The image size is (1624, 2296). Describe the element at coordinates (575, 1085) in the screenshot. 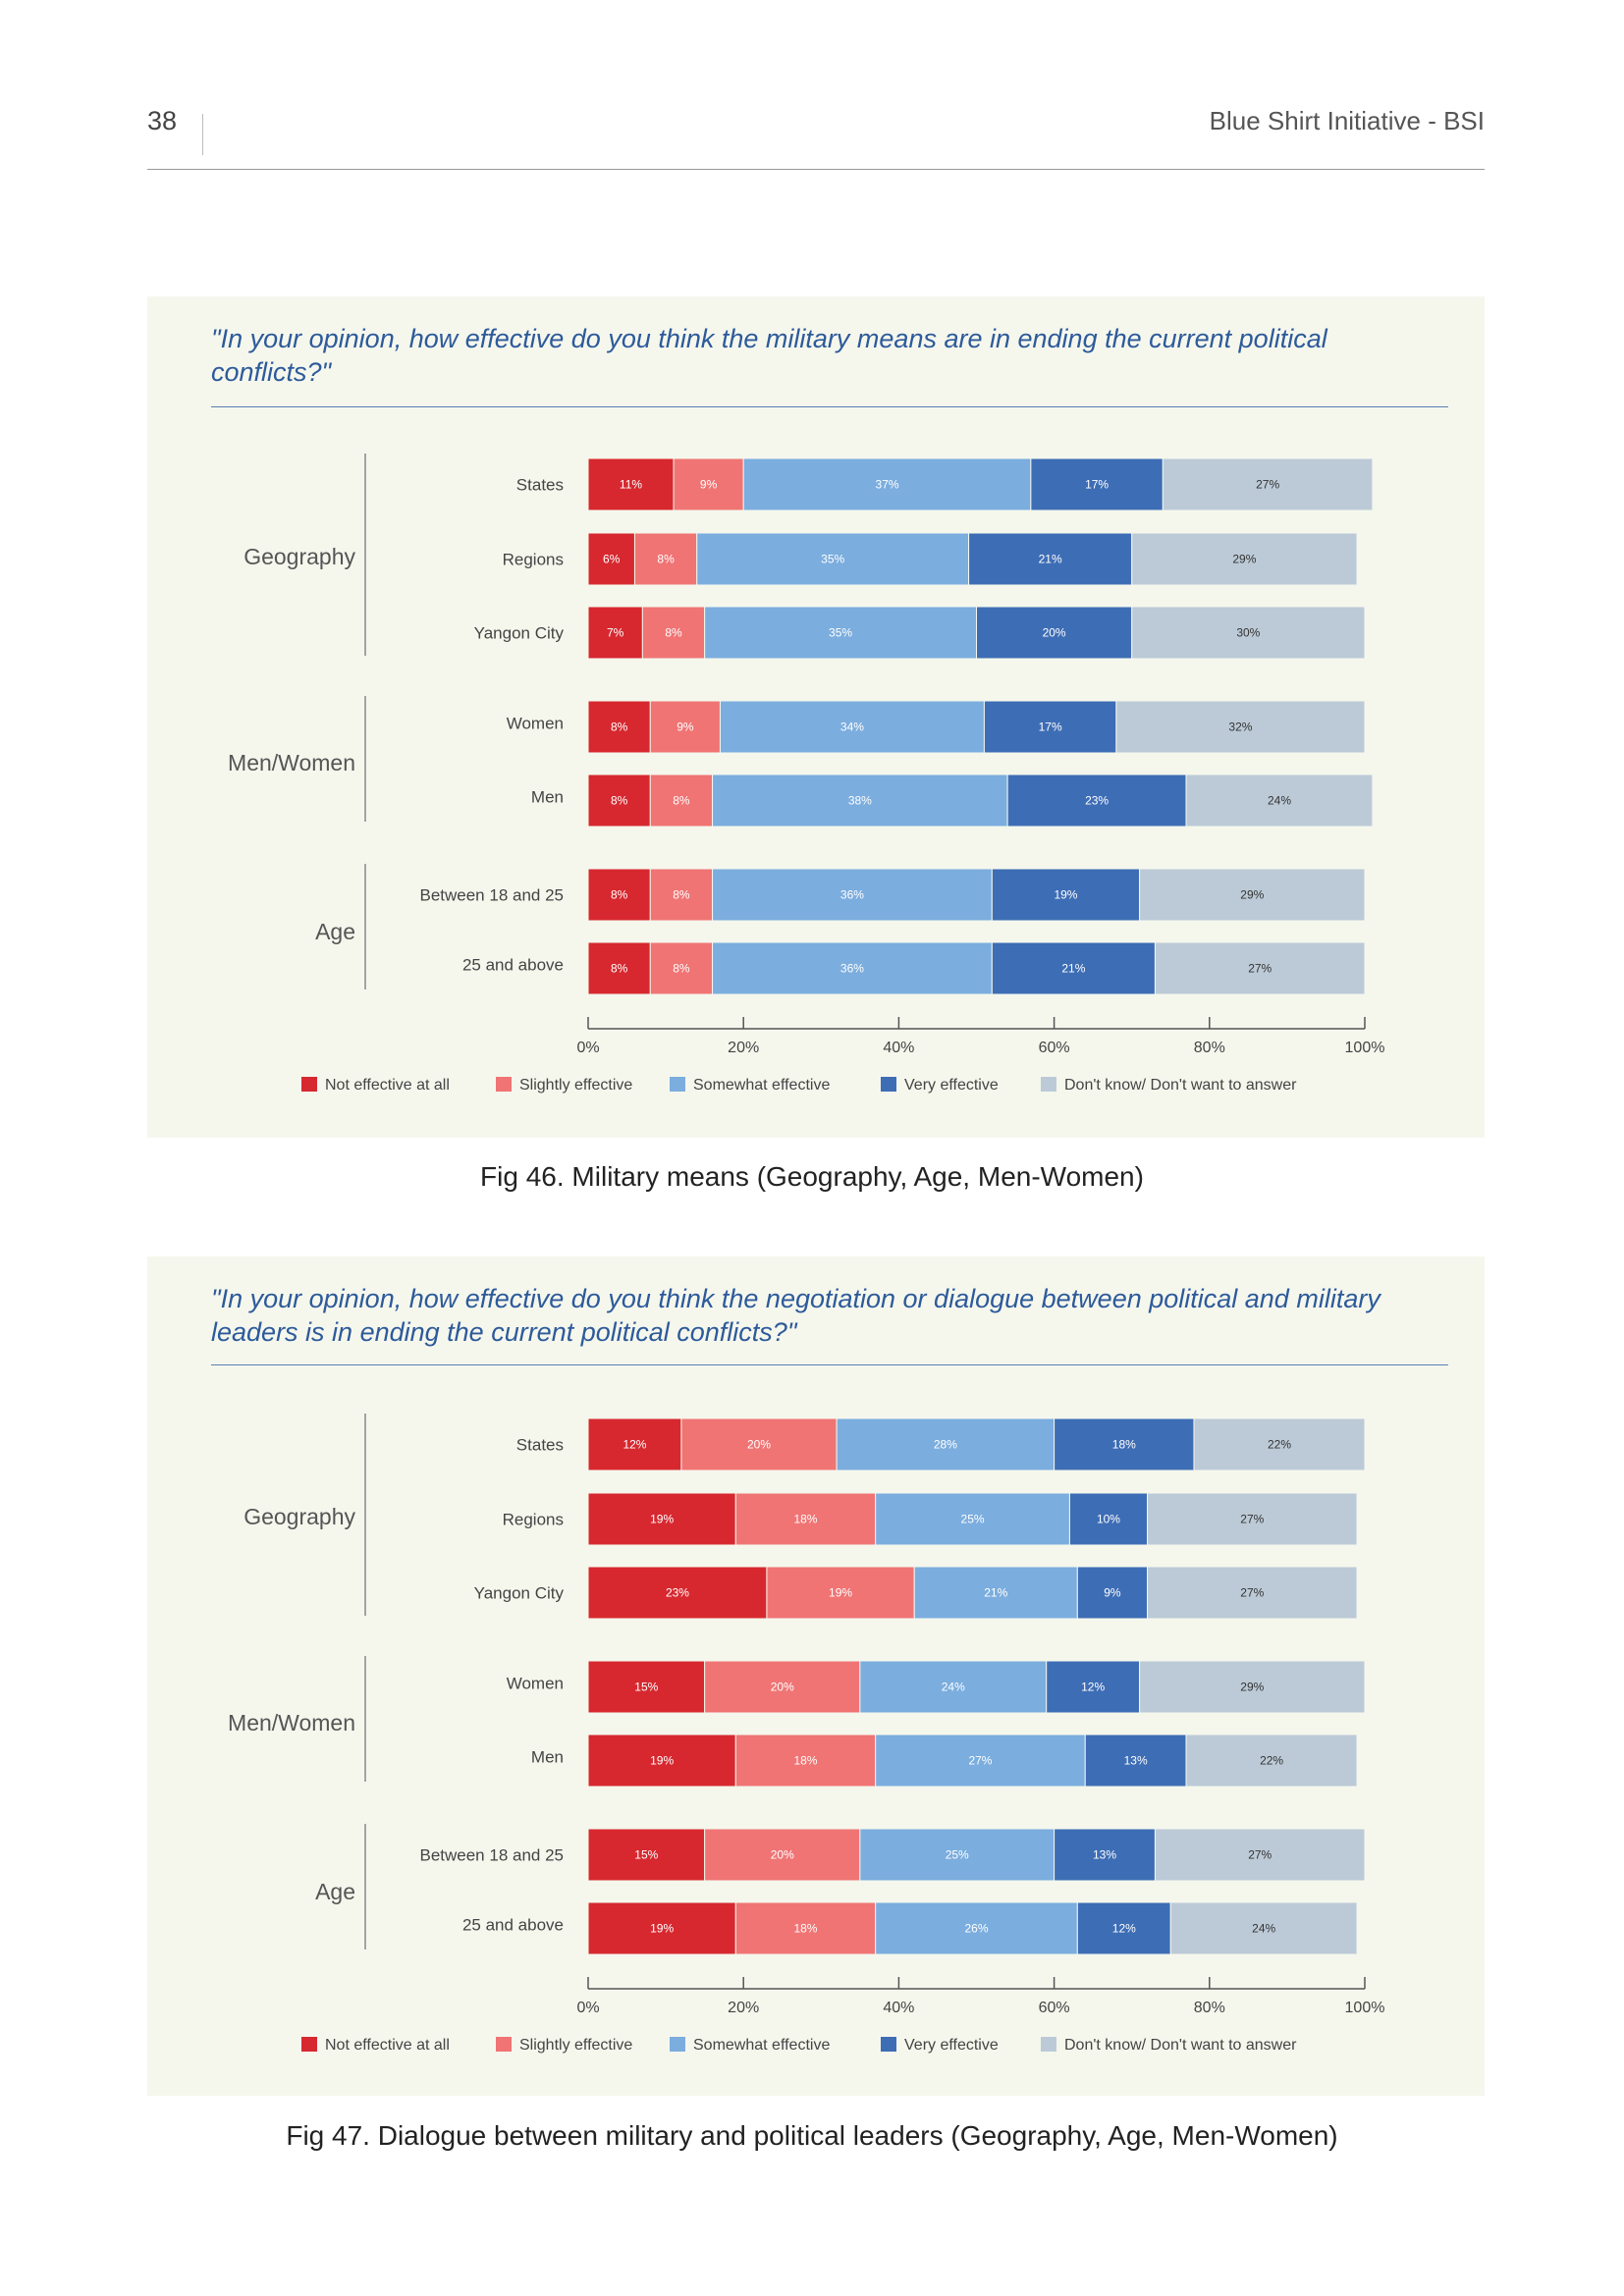

I see `legend-label: Slightly effective` at that location.